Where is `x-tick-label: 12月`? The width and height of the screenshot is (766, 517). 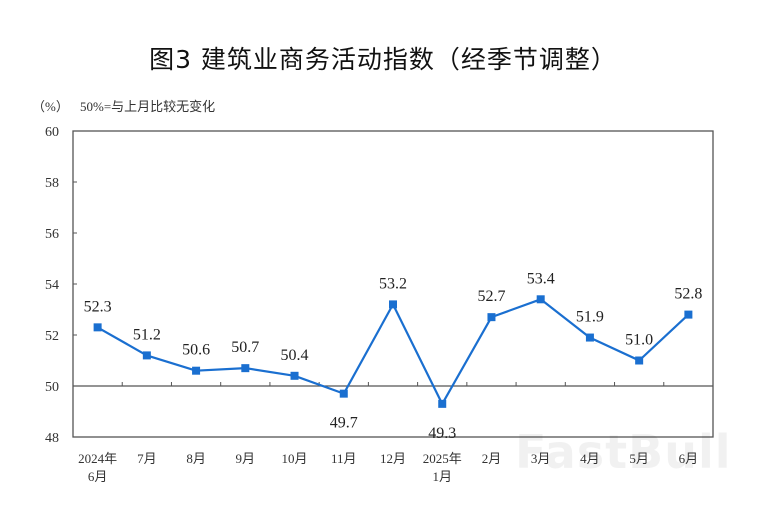 x-tick-label: 12月 is located at coordinates (393, 458).